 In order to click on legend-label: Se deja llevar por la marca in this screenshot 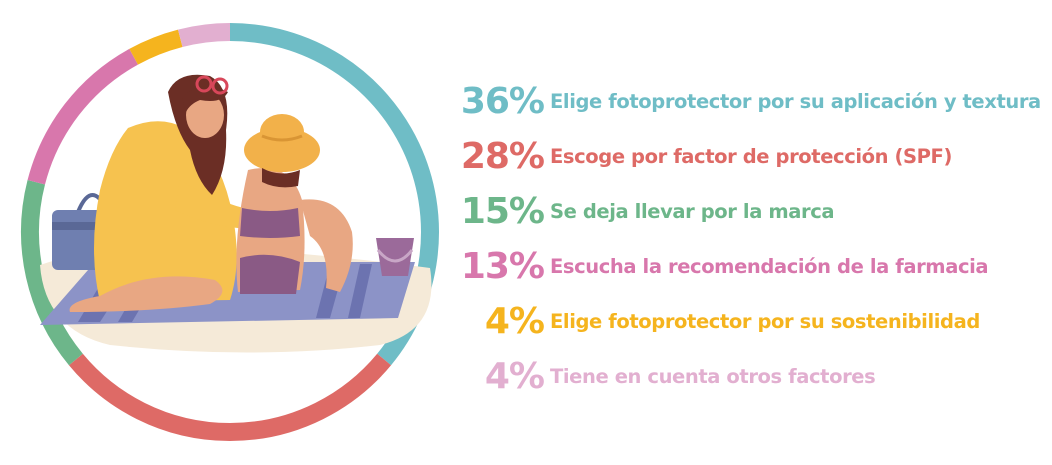, I will do `click(692, 211)`.